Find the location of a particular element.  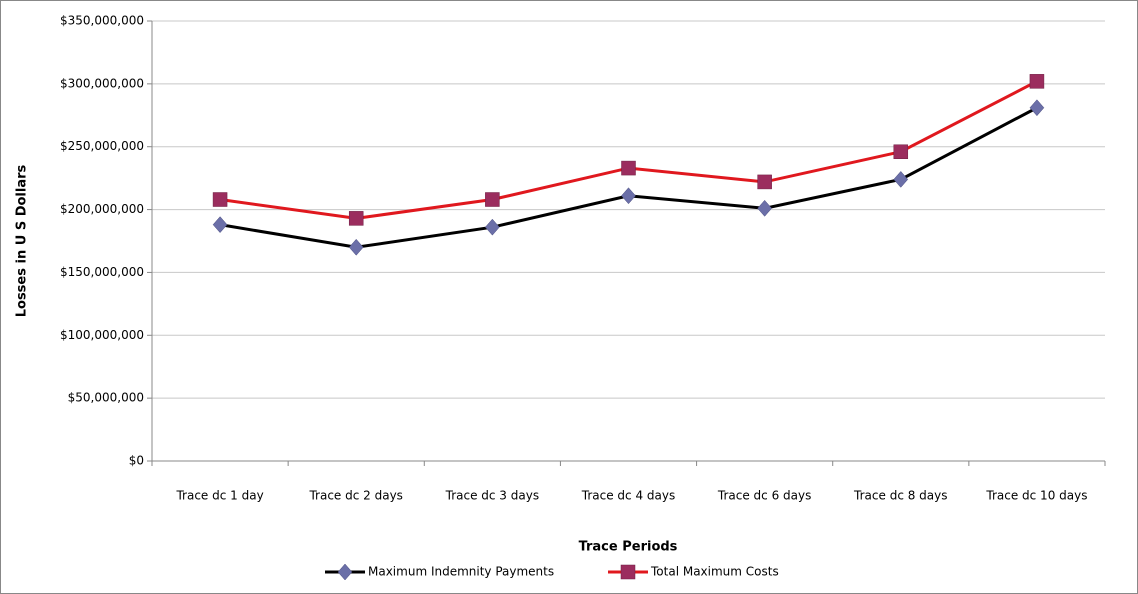

x-tick-label: Trace dc 2 days is located at coordinates (355, 496).